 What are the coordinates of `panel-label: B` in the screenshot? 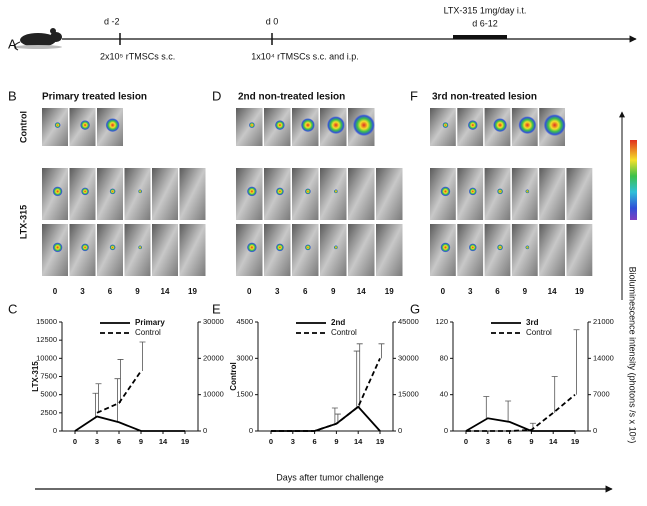 It's located at (12, 95).